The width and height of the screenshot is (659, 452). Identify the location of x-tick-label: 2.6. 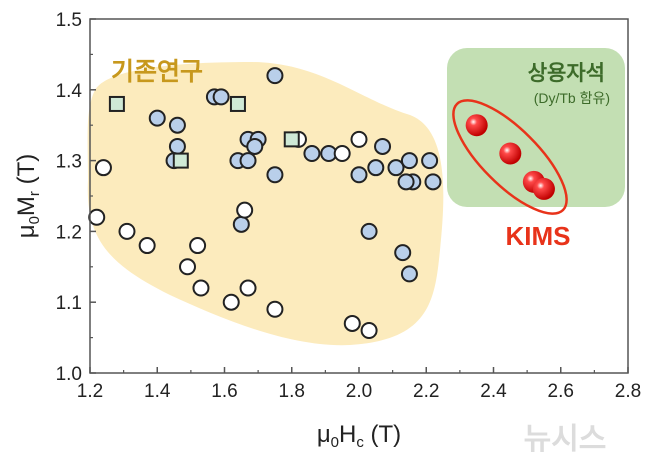
(561, 391).